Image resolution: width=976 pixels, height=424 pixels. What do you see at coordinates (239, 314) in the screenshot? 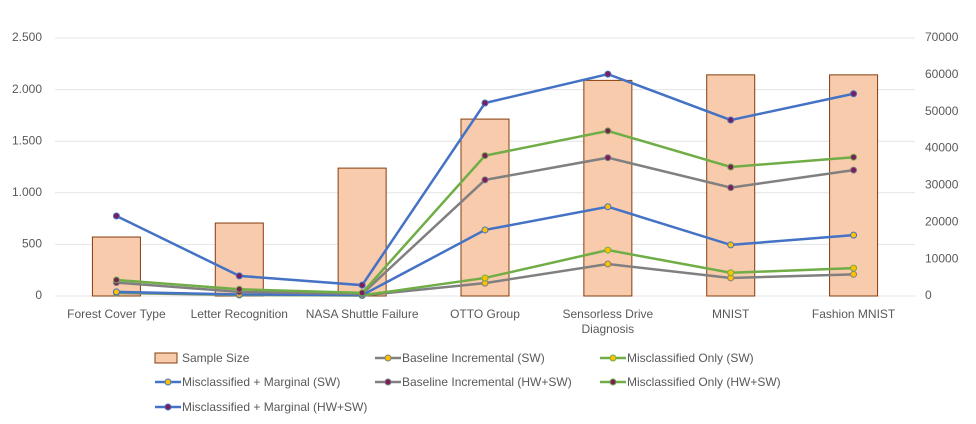
I see `x-tick-label: Letter Recognition` at bounding box center [239, 314].